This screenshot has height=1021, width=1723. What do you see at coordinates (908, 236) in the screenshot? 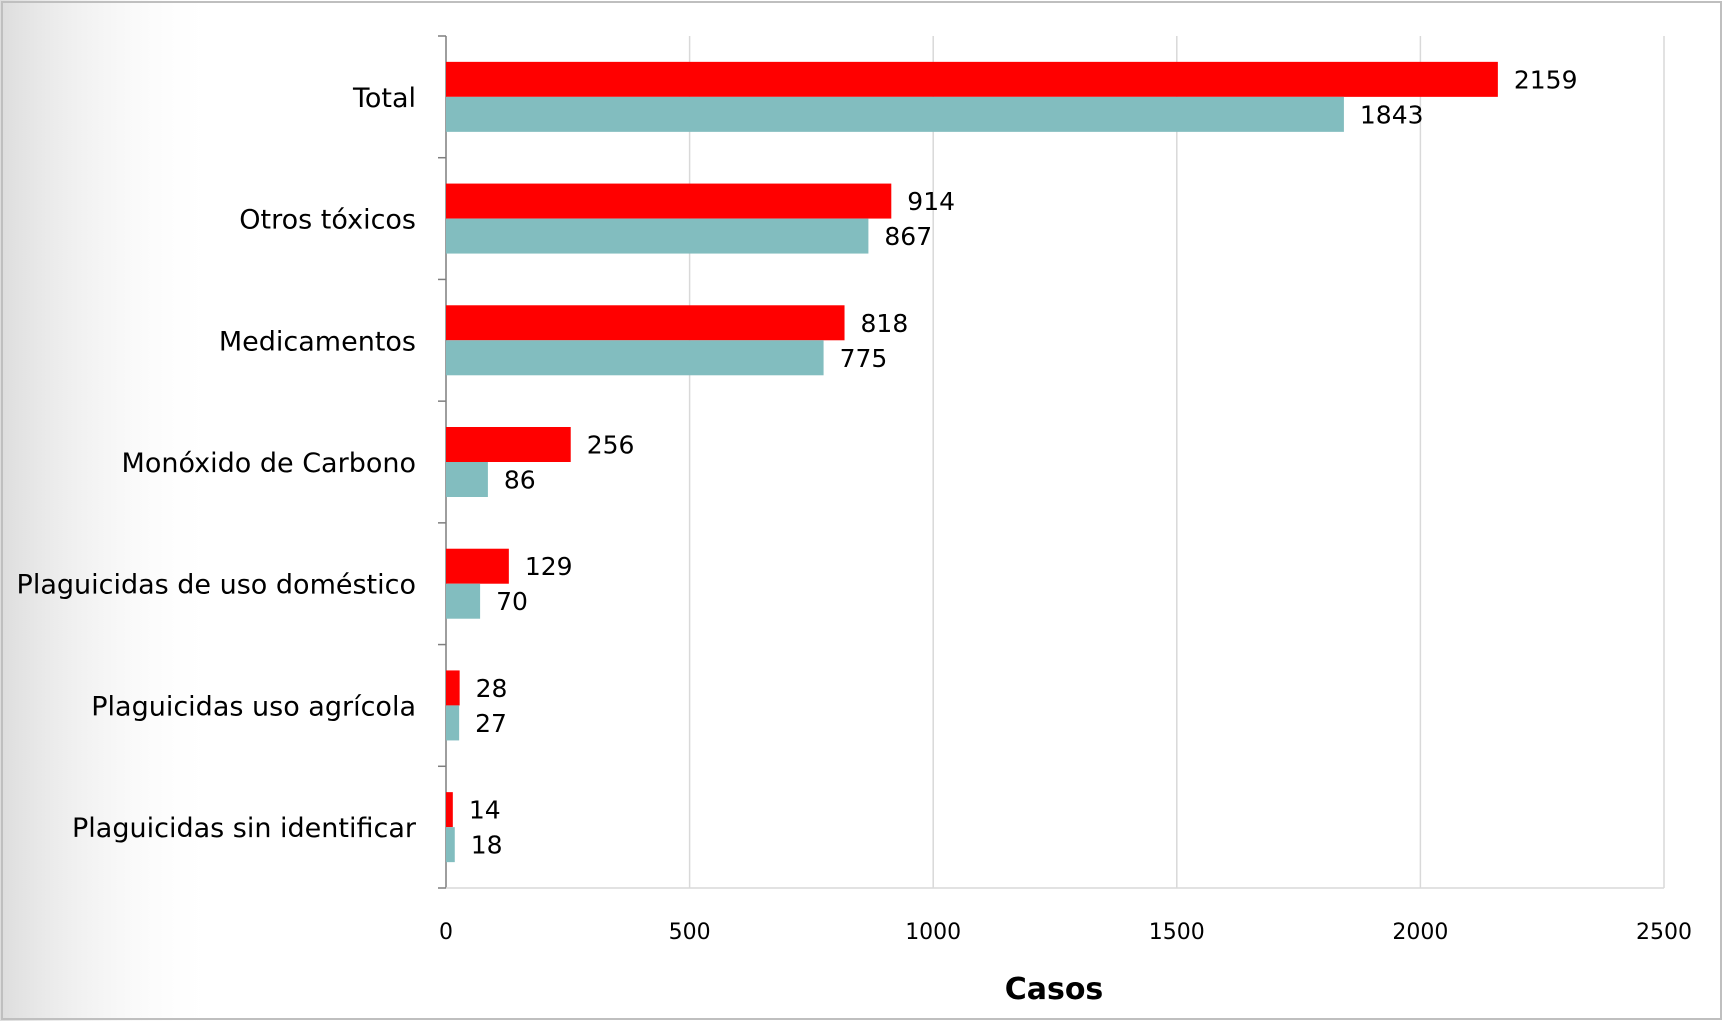
I see `value-label-series-2-1: 867` at bounding box center [908, 236].